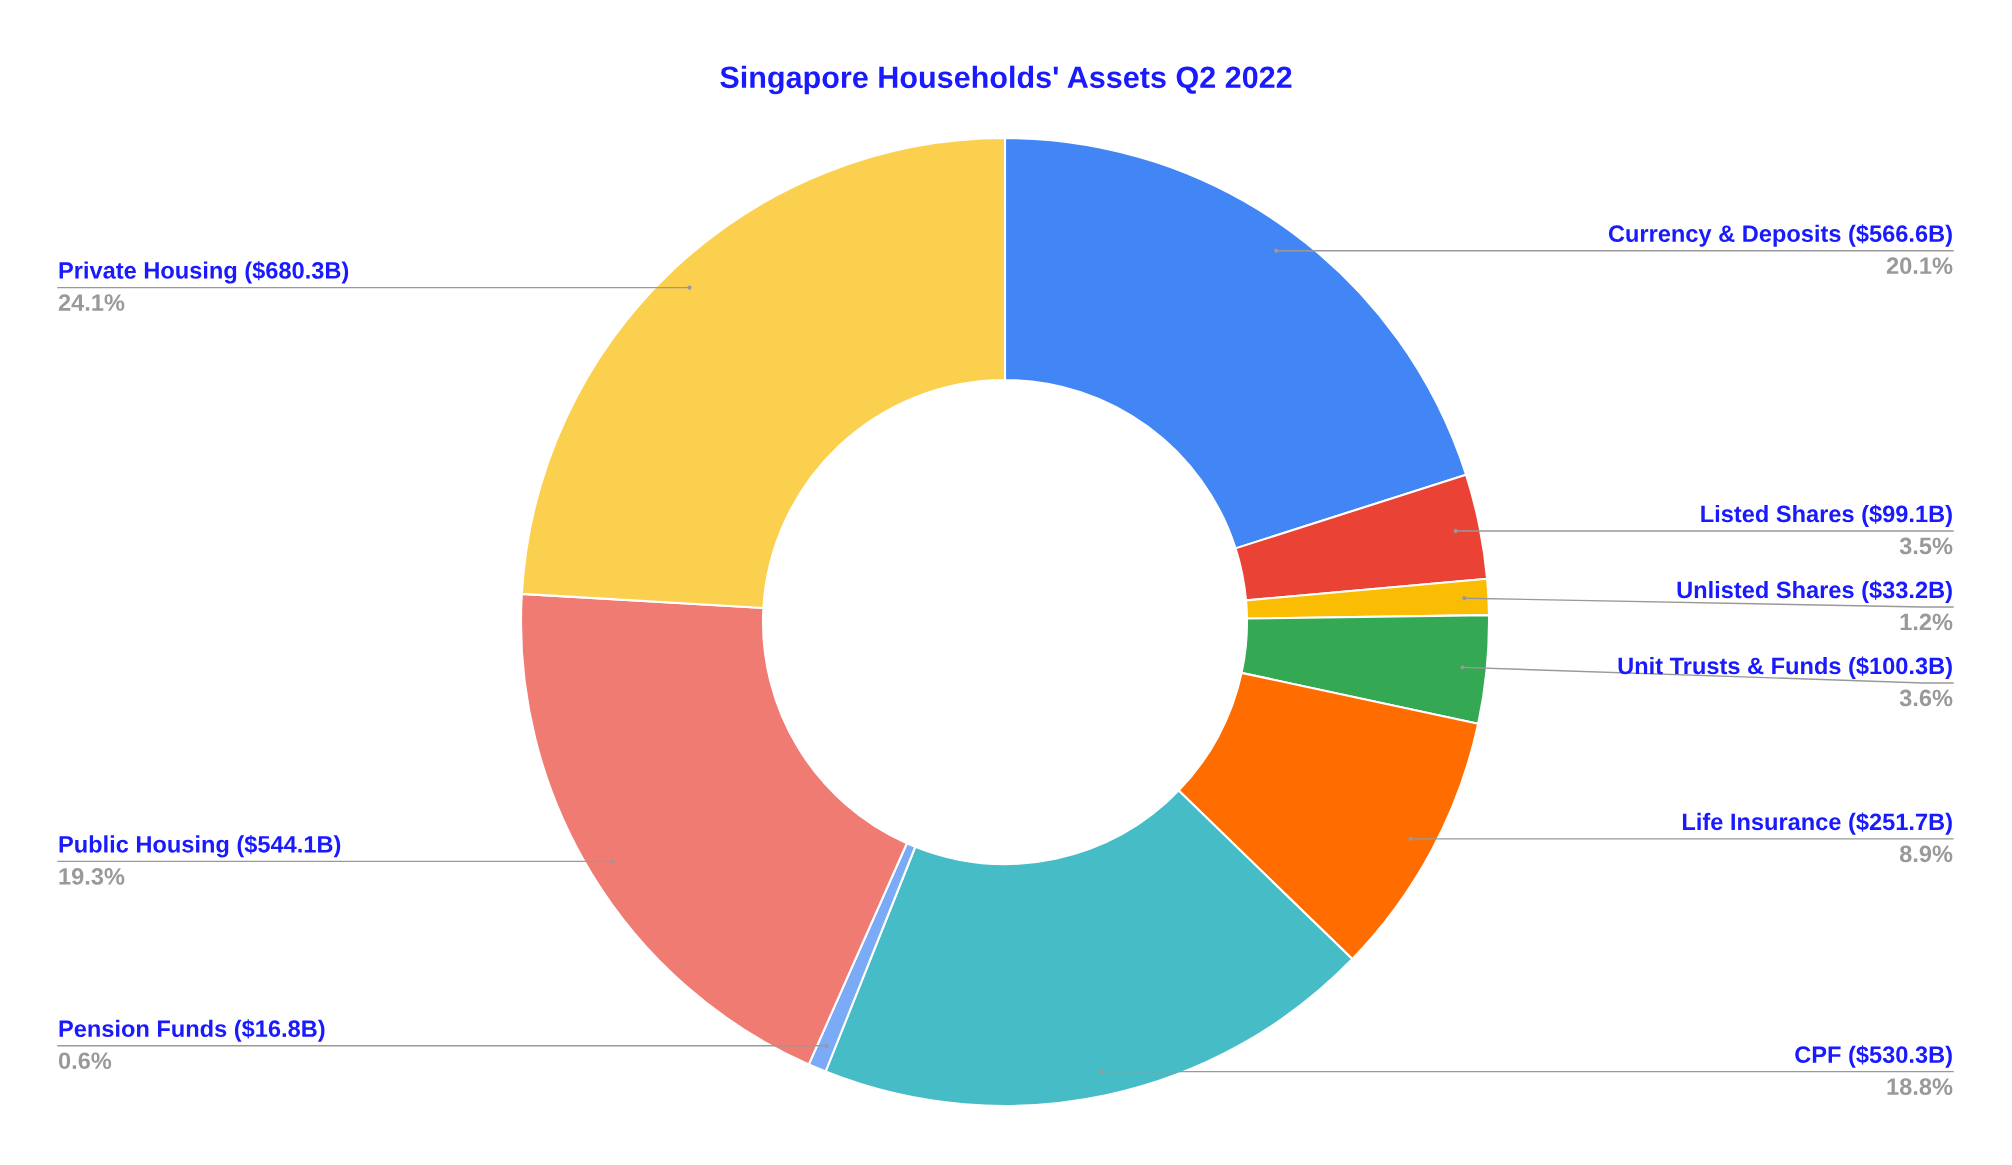 Image resolution: width=2012 pixels, height=1165 pixels. I want to click on data-label: 20.1%, so click(1919, 266).